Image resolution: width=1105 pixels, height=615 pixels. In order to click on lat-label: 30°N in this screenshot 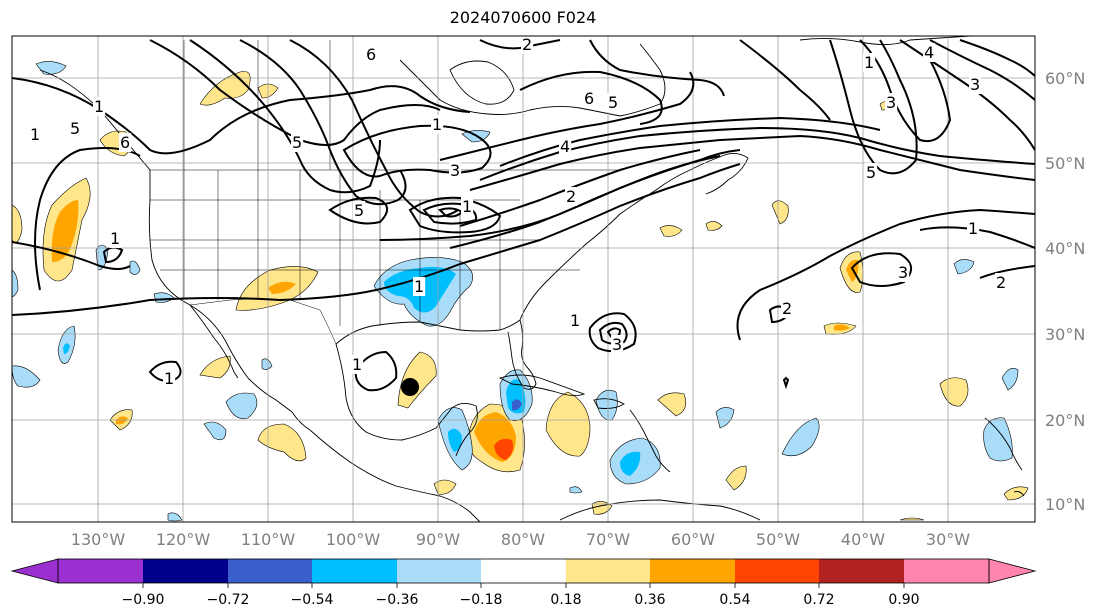, I will do `click(1065, 334)`.